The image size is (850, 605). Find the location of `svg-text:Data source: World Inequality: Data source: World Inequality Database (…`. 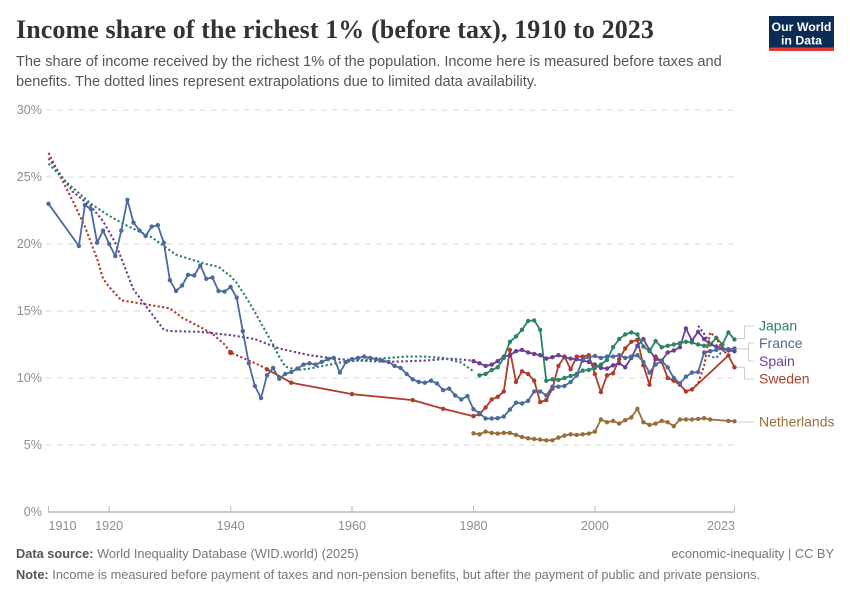

svg-text:Data source: World Inequality: Data source: World Inequality Database (… is located at coordinates (187, 553).